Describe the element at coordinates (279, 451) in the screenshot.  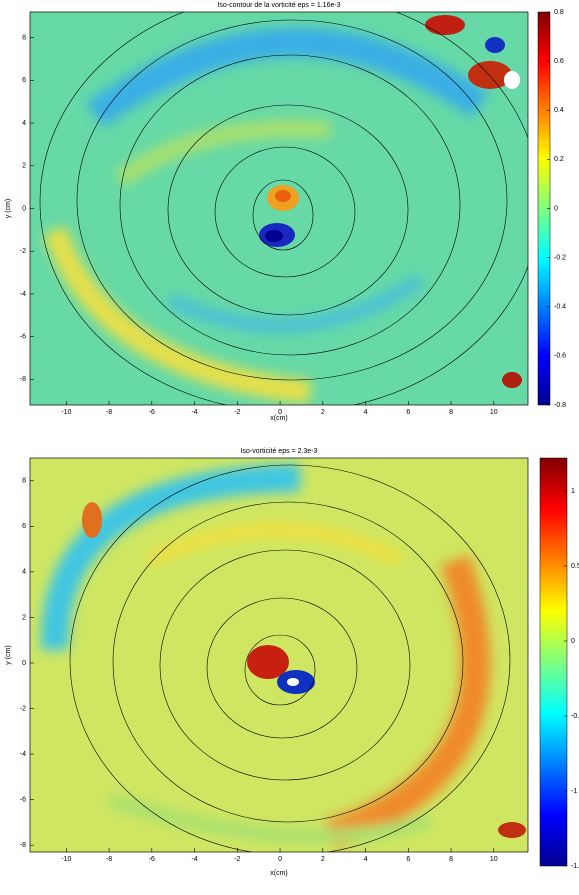
I see `chart-title: Iso-vorticité eps = 2.3e-3` at that location.